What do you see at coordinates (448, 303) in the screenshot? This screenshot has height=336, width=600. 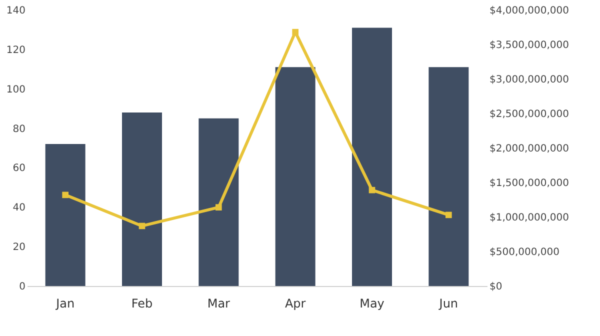 I see `x-tick-label: Jun` at bounding box center [448, 303].